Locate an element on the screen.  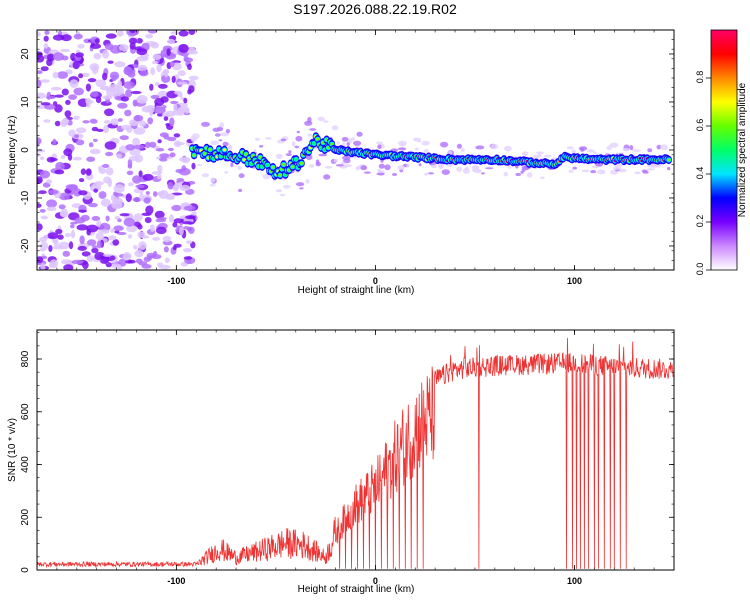
snr-y-tick-label: 800 is located at coordinates (25, 358).